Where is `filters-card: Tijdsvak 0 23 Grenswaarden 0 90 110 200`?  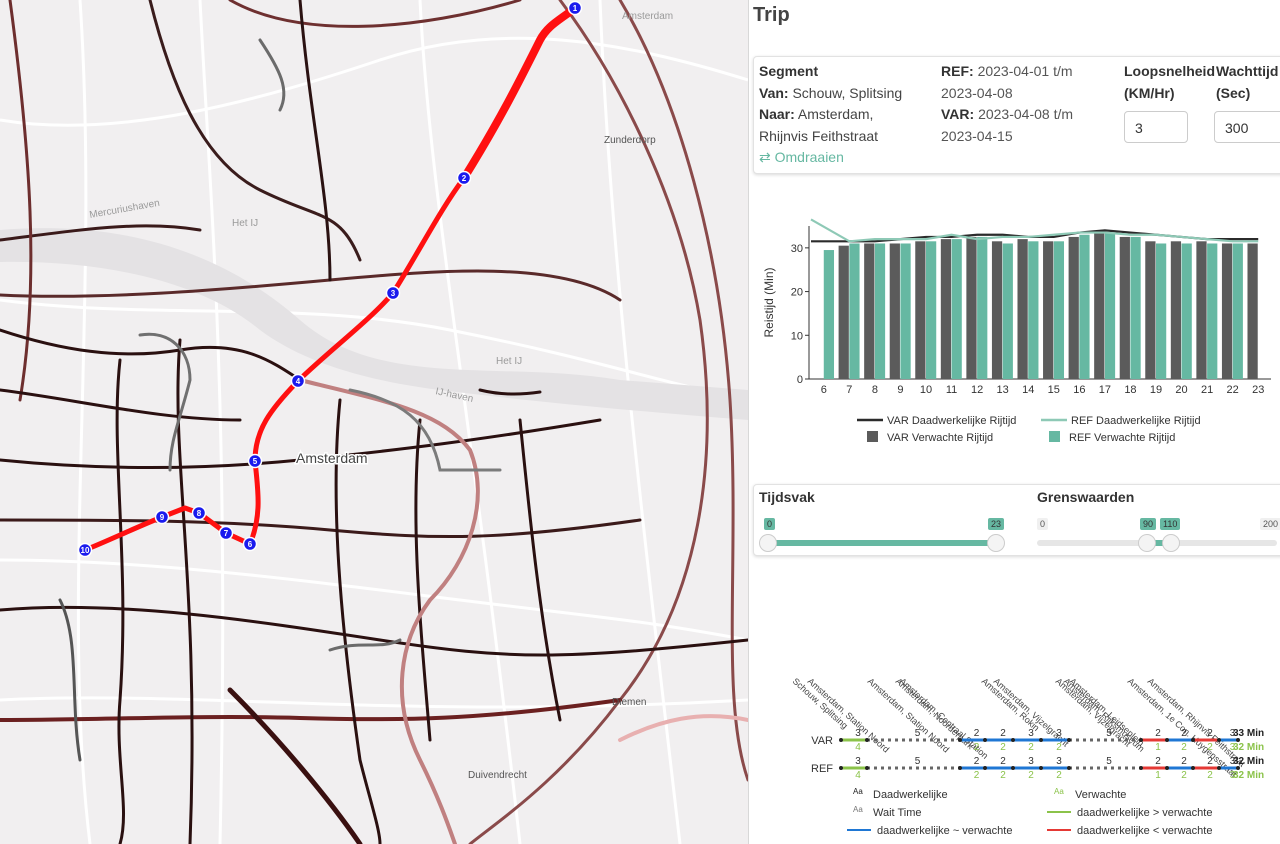 filters-card: Tijdsvak 0 23 Grenswaarden 0 90 110 200 is located at coordinates (1016, 520).